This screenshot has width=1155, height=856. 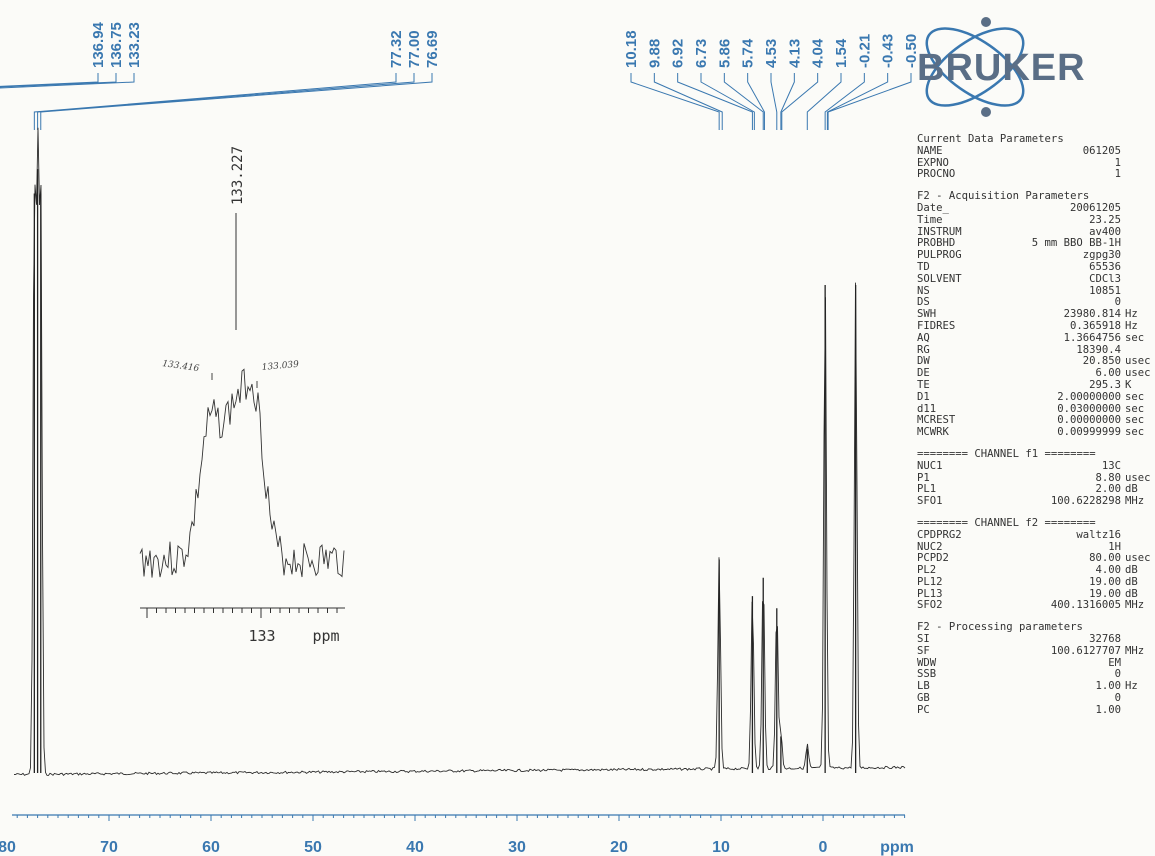 What do you see at coordinates (818, 53) in the screenshot?
I see `peak-label: 4.04` at bounding box center [818, 53].